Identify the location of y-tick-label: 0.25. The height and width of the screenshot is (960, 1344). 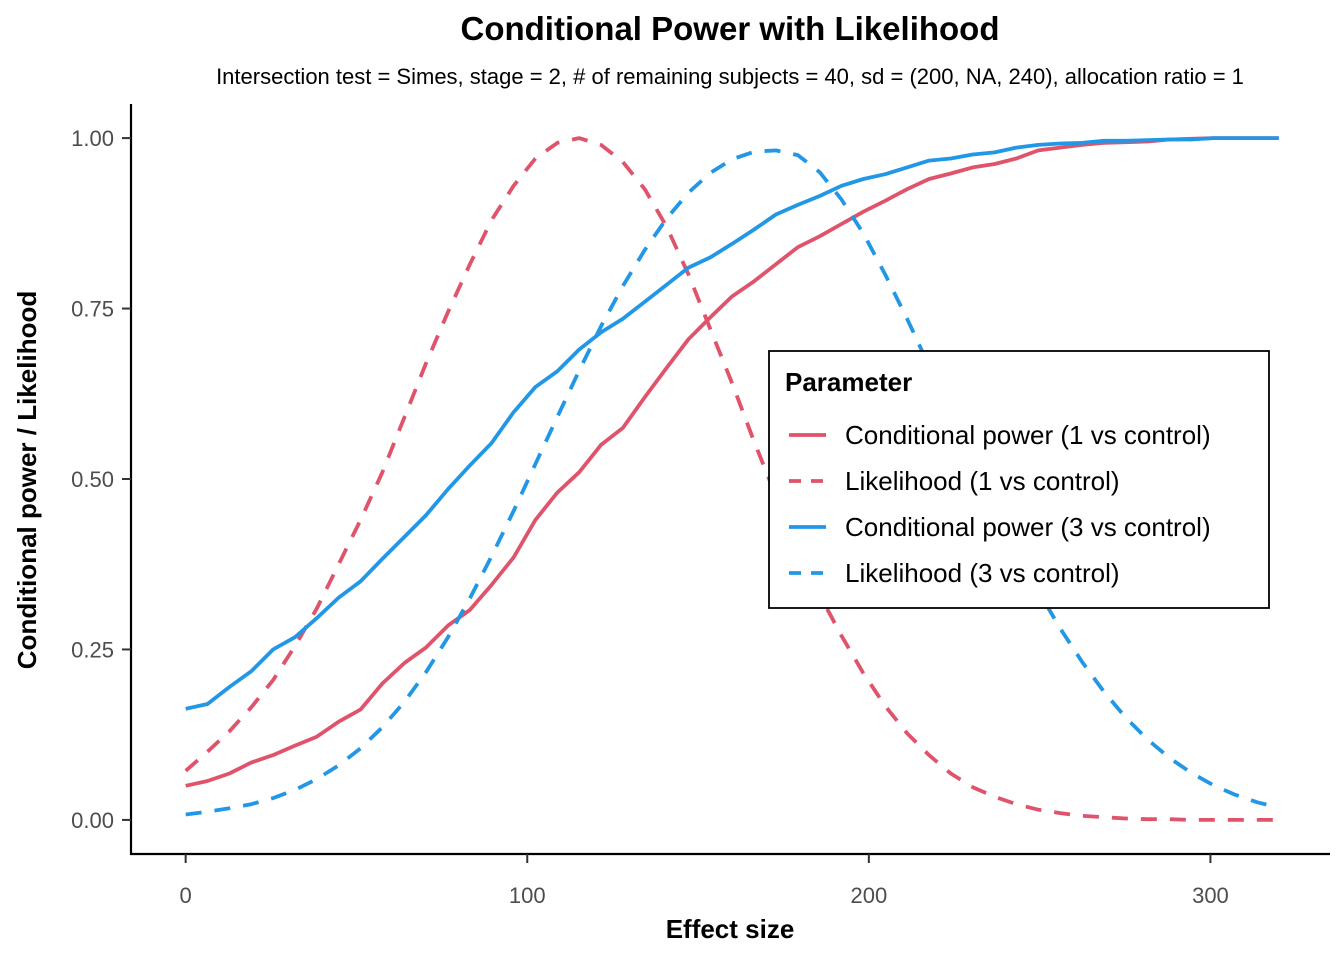
(92, 649).